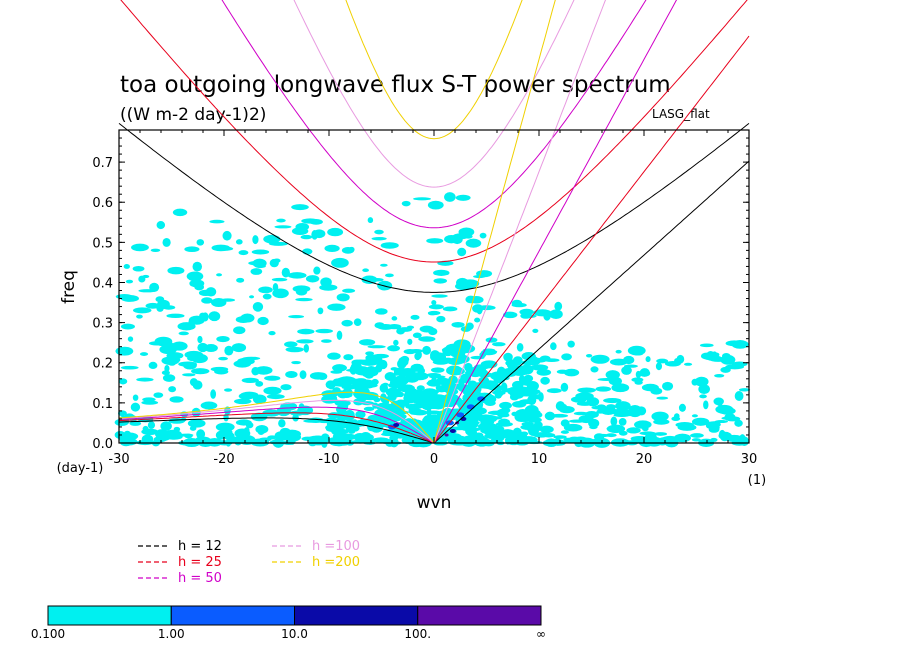 The width and height of the screenshot is (904, 654). I want to click on power-peak, so click(452, 430).